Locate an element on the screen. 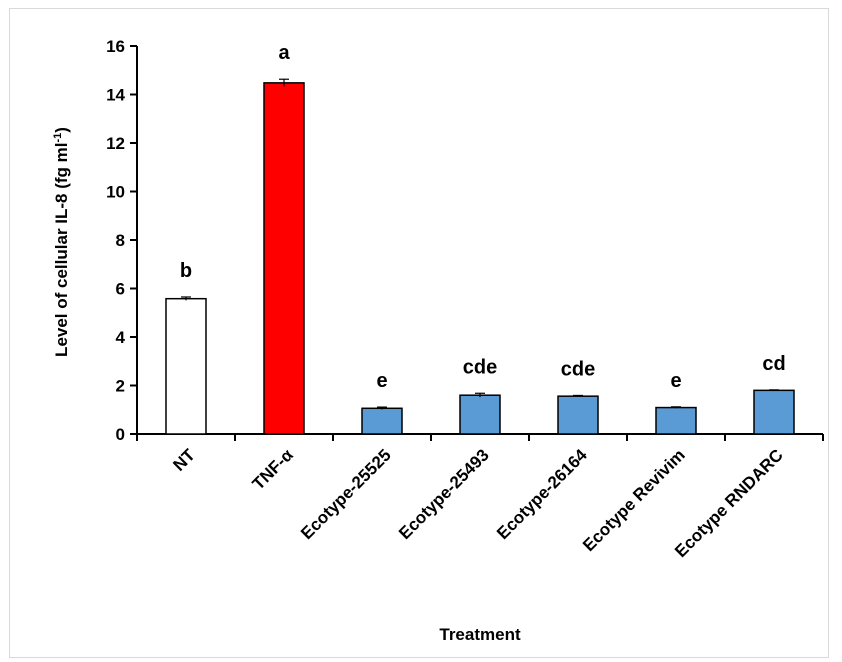  y-axis-title-end: ) is located at coordinates (61, 130).